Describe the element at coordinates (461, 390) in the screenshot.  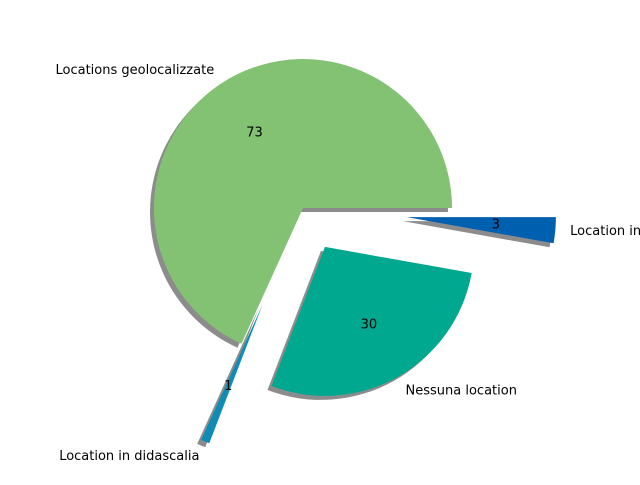
I see `slice-label-nessuna-location: Nessuna location` at that location.